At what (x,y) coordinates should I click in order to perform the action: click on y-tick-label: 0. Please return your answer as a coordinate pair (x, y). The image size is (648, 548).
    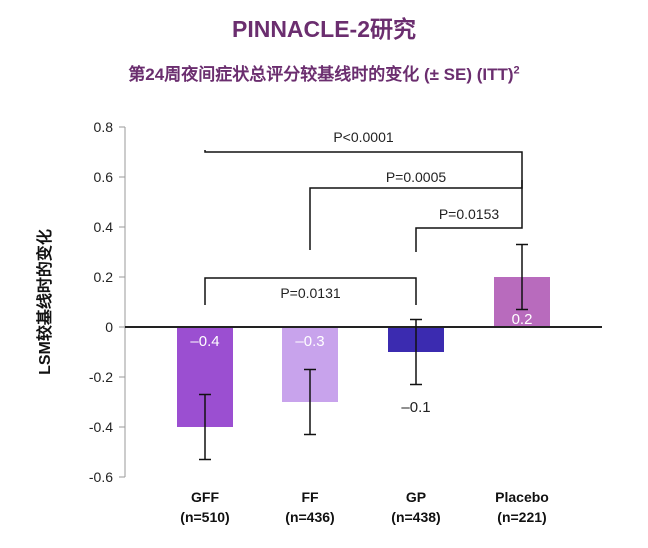
    Looking at the image, I should click on (109, 327).